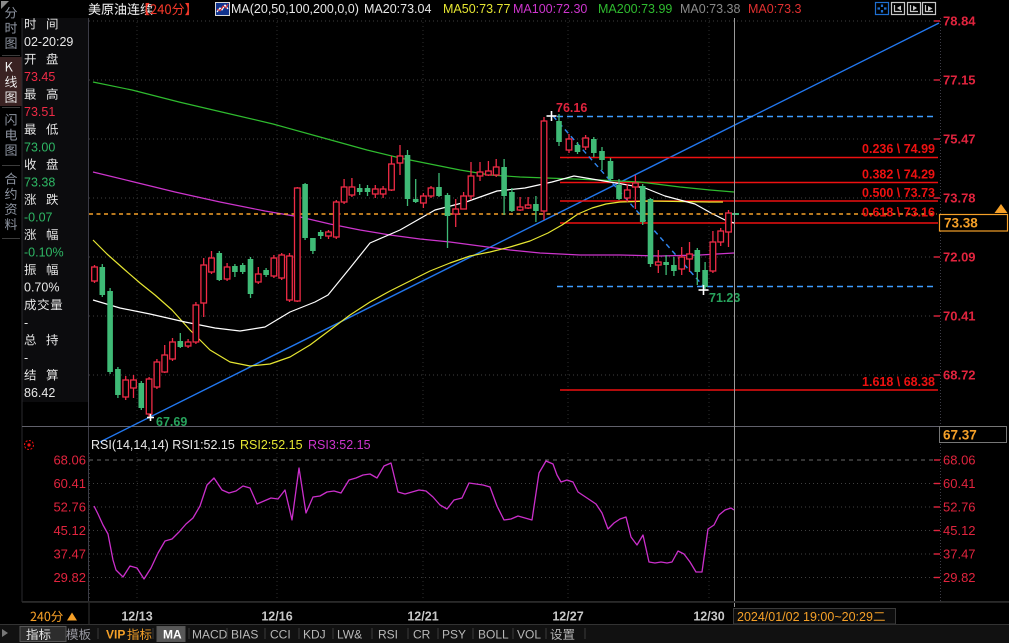  Describe the element at coordinates (397, 9) in the screenshot. I see `svg-text: MA20:73.04` at that location.